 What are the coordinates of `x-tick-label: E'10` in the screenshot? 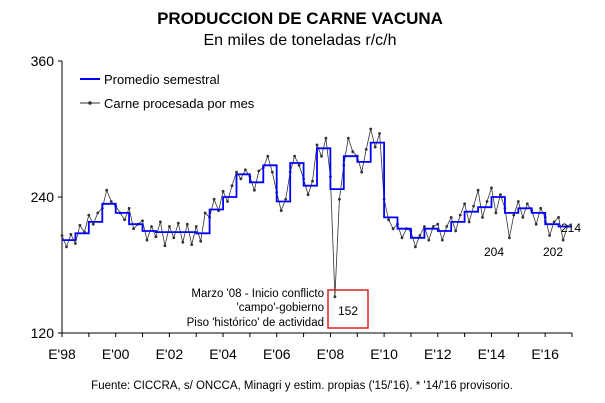 It's located at (384, 354).